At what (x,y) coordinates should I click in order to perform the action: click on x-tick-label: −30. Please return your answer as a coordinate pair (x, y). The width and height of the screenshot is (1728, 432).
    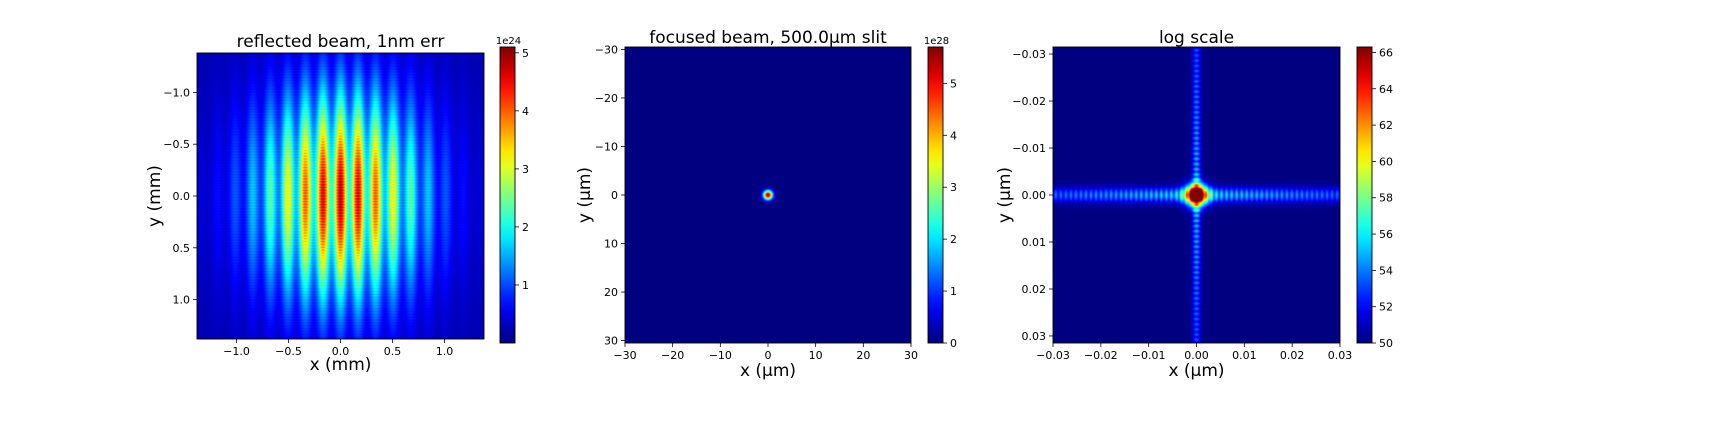
    Looking at the image, I should click on (624, 355).